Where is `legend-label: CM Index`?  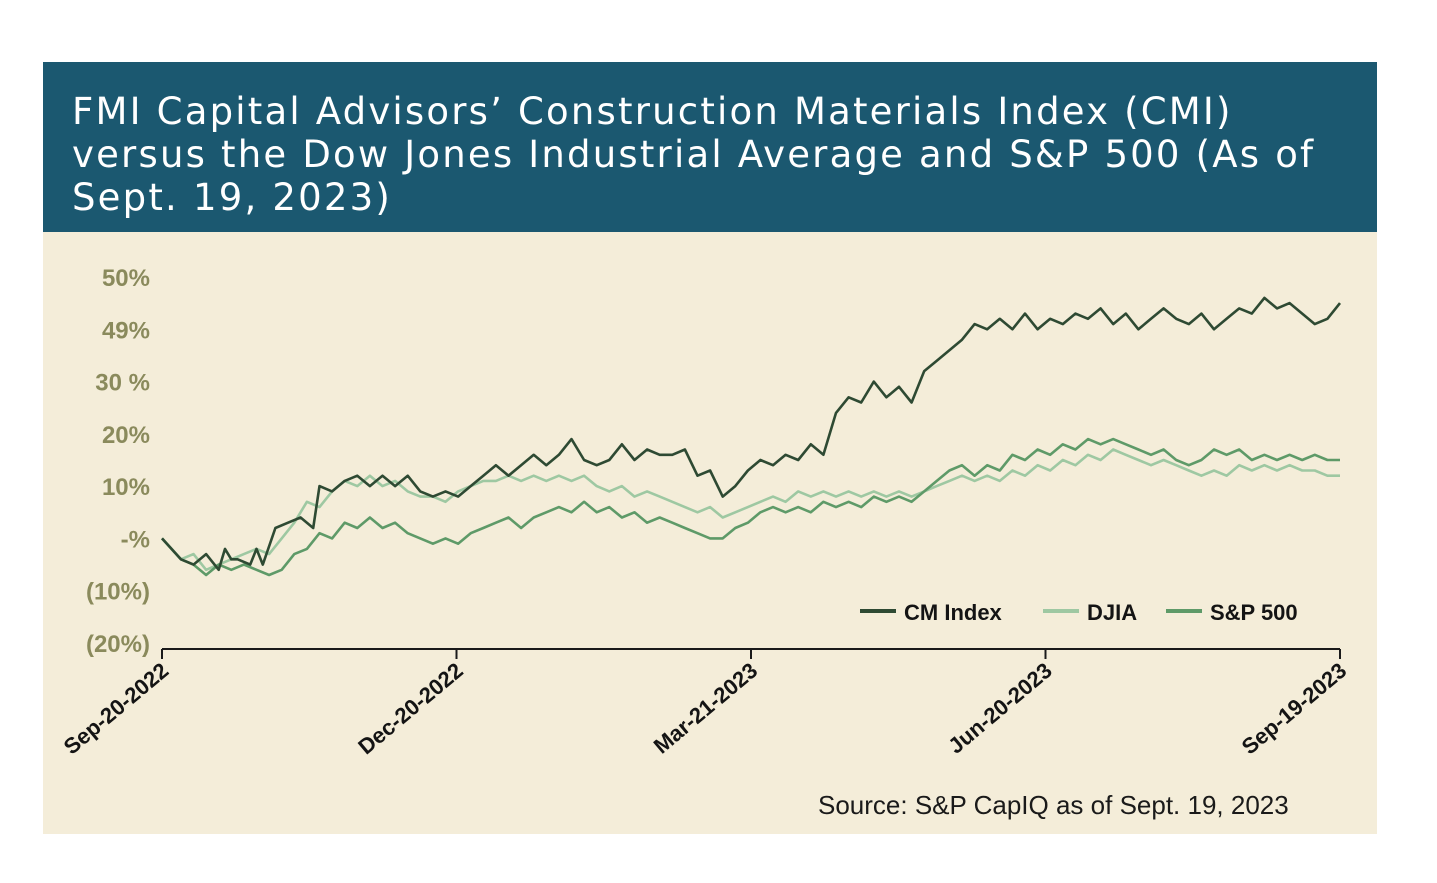
legend-label: CM Index is located at coordinates (953, 612).